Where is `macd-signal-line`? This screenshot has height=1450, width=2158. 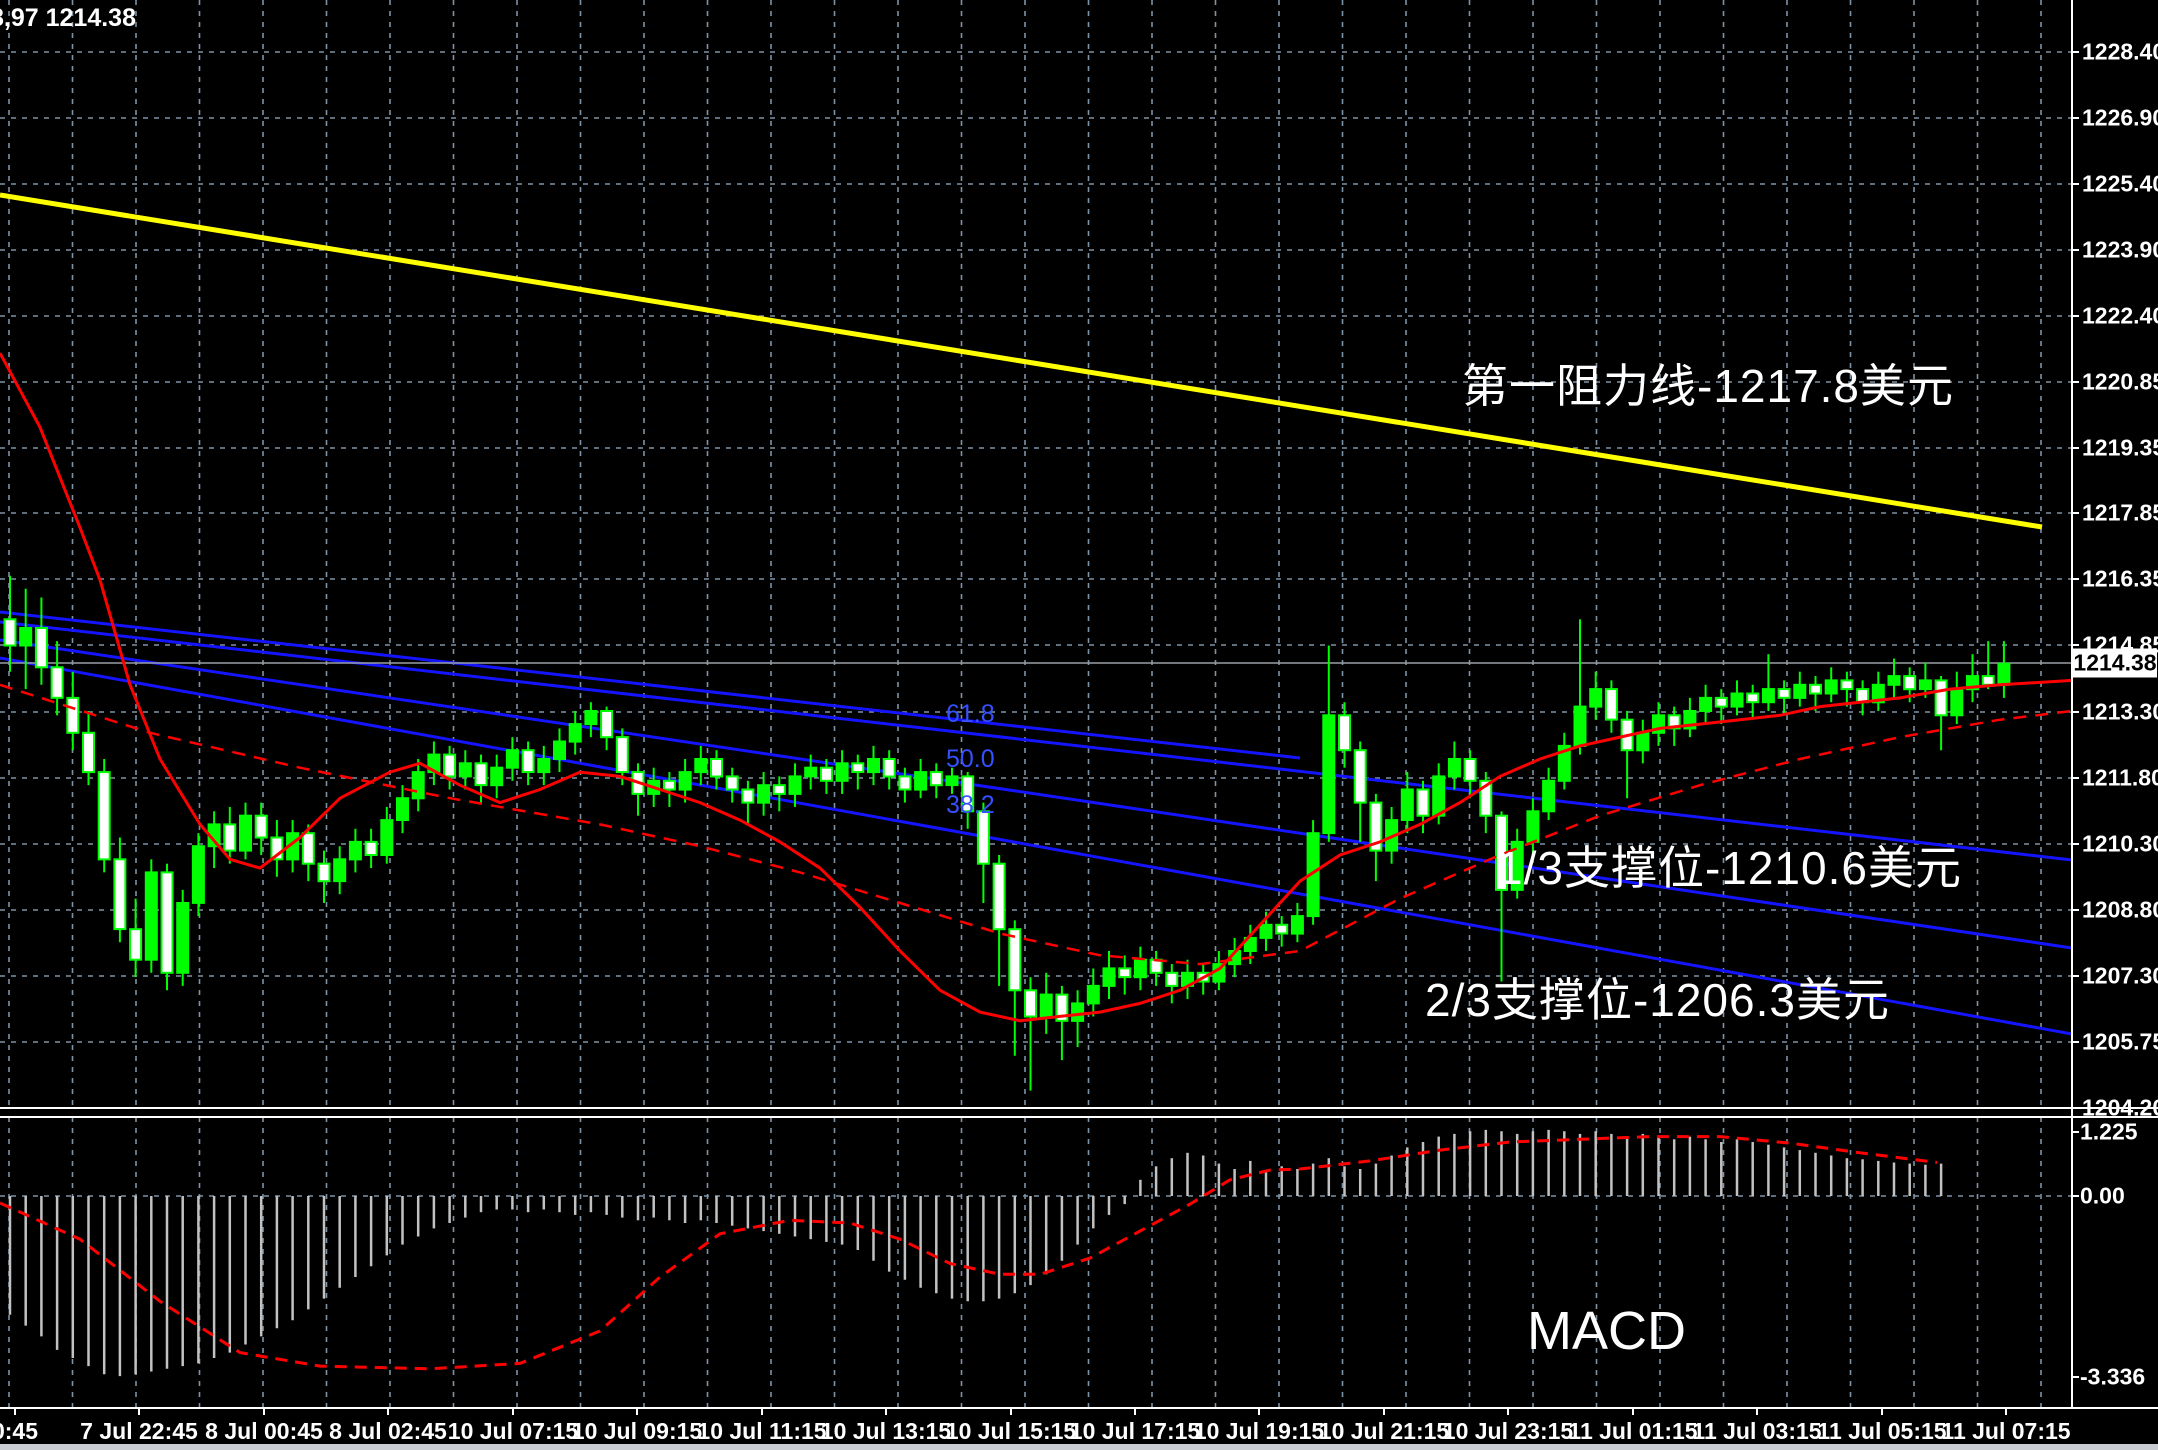
macd-signal-line is located at coordinates (969, 1253).